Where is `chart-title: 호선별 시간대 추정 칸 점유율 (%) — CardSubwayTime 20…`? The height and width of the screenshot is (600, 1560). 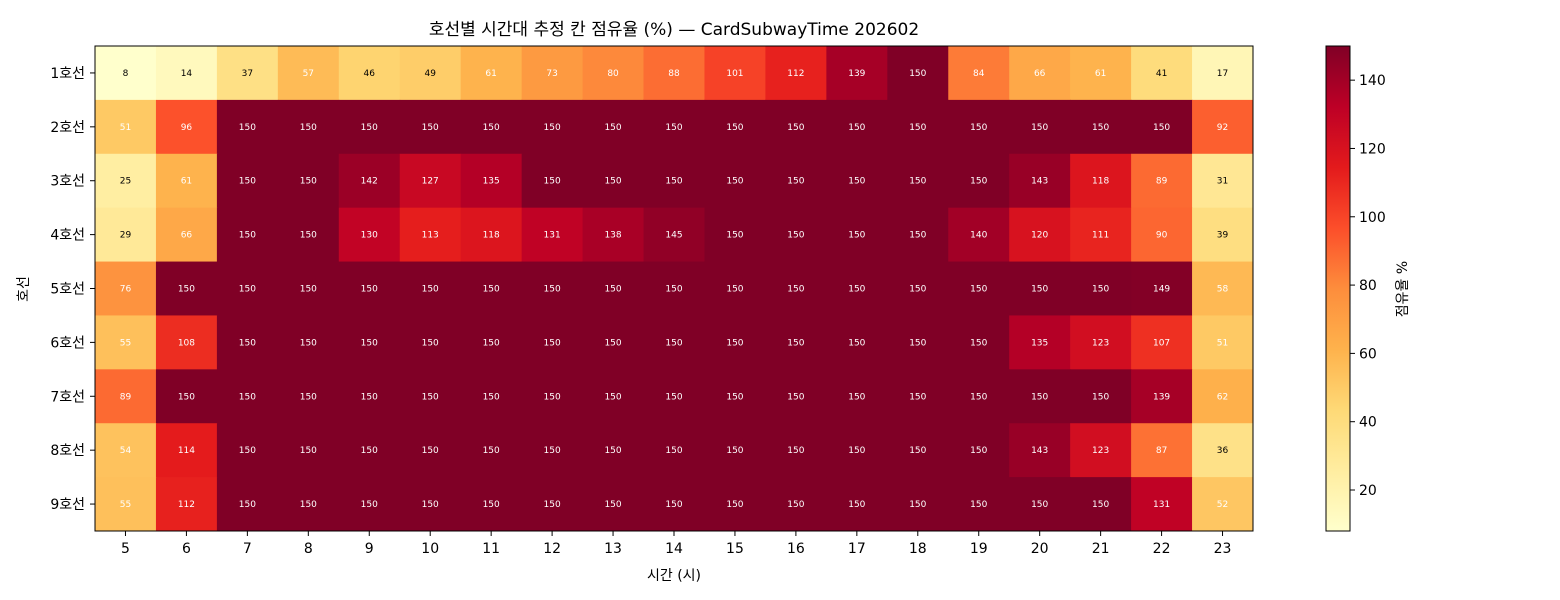 chart-title: 호선별 시간대 추정 칸 점유율 (%) — CardSubwayTime 20… is located at coordinates (674, 30).